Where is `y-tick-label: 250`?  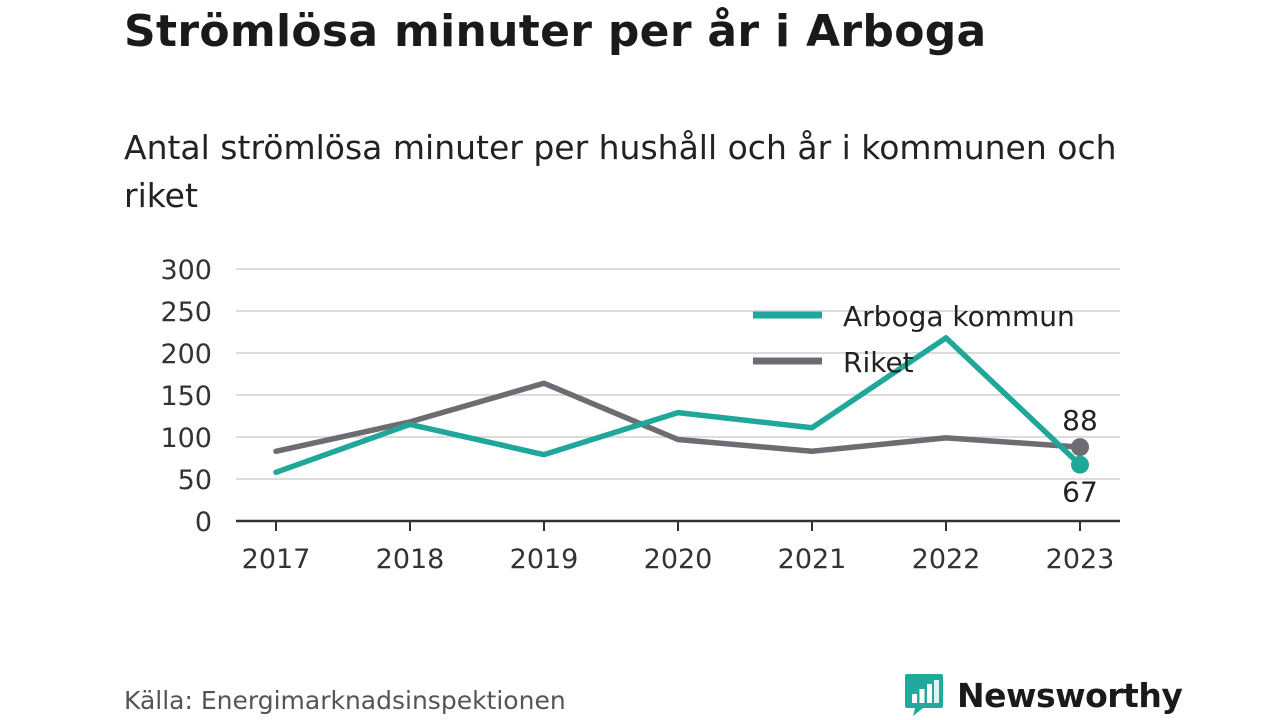 y-tick-label: 250 is located at coordinates (186, 312).